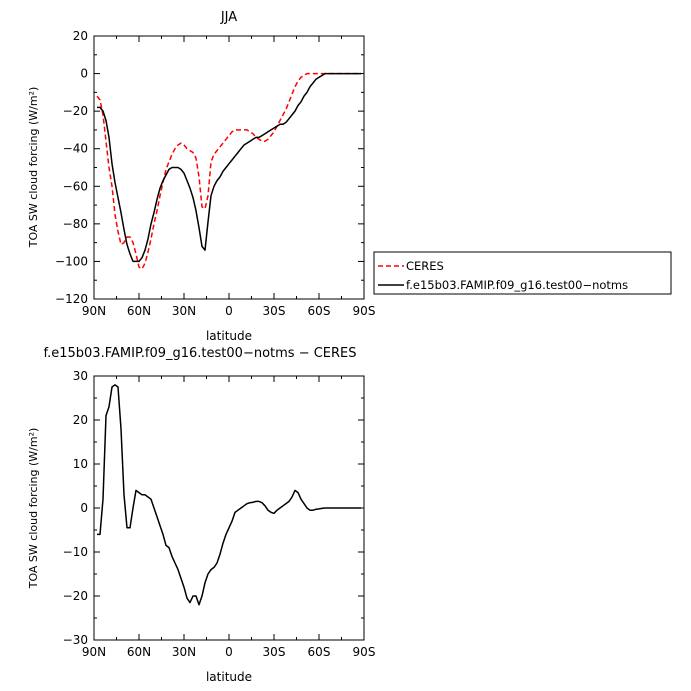 The width and height of the screenshot is (691, 691). Describe the element at coordinates (229, 652) in the screenshot. I see `bottom-x-tick-label: 0` at that location.